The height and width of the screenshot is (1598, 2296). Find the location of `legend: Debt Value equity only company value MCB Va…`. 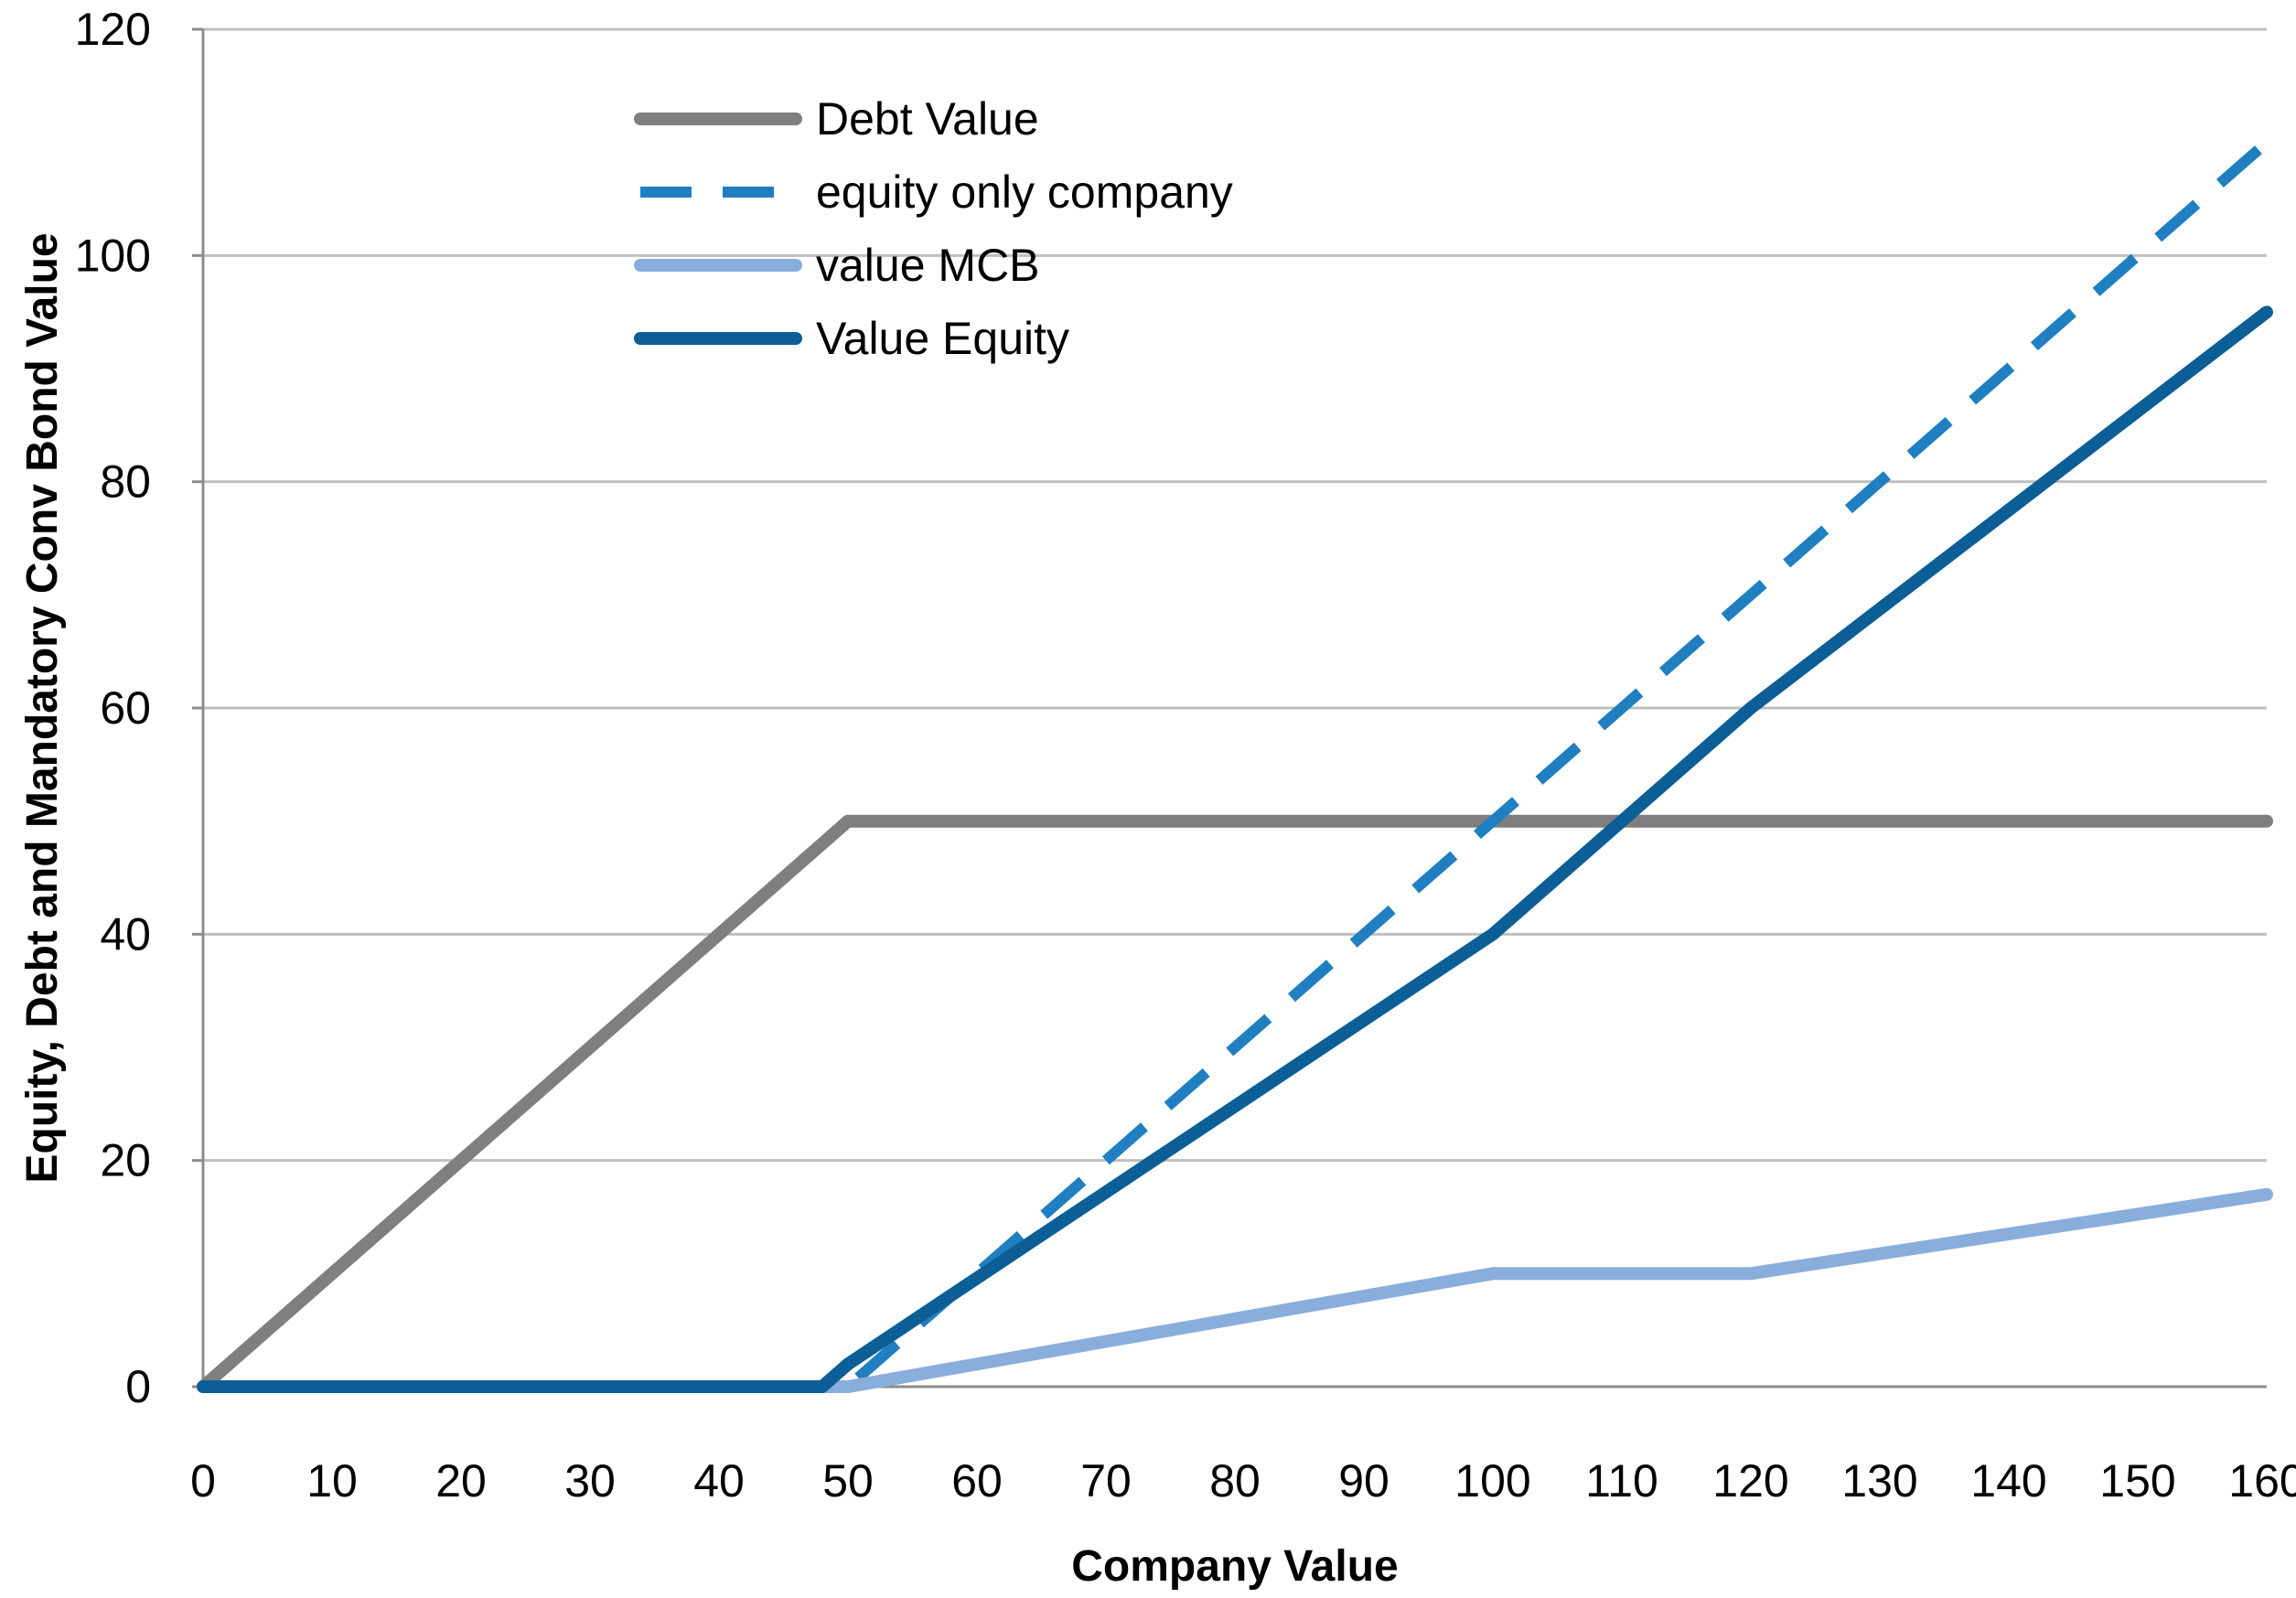

legend: Debt Value equity only company value MCB Va… is located at coordinates (933, 229).